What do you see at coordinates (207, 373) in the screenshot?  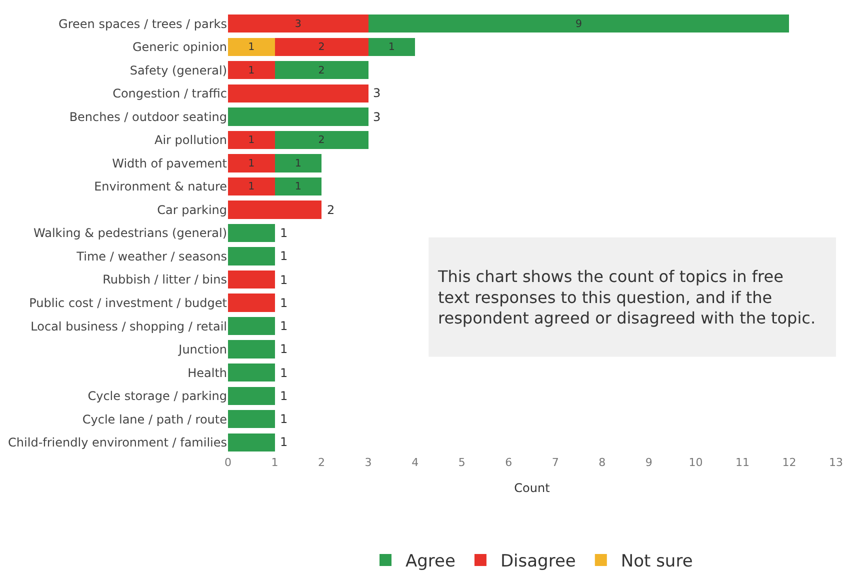 I see `y-tick-label: Health` at bounding box center [207, 373].